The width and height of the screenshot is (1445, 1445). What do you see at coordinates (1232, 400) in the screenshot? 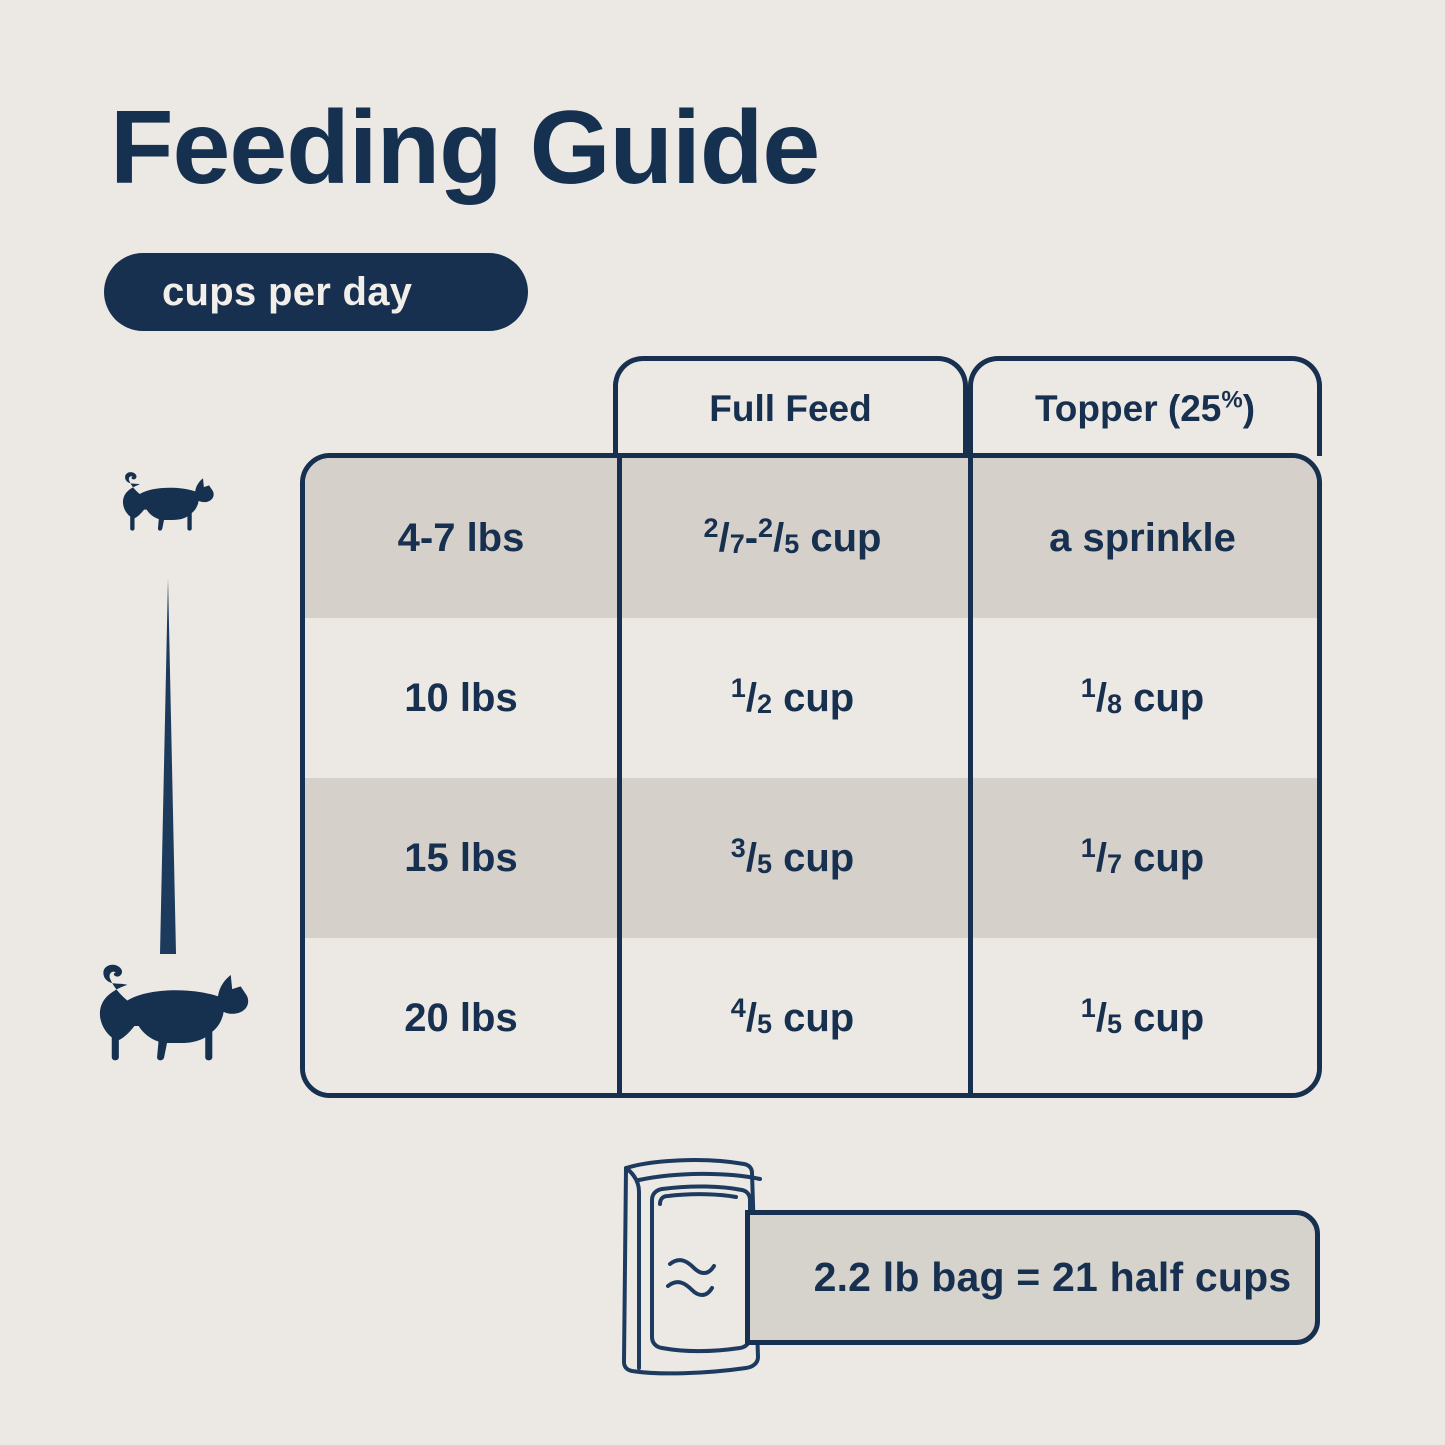
I see `topper-percent-sign: %` at bounding box center [1232, 400].